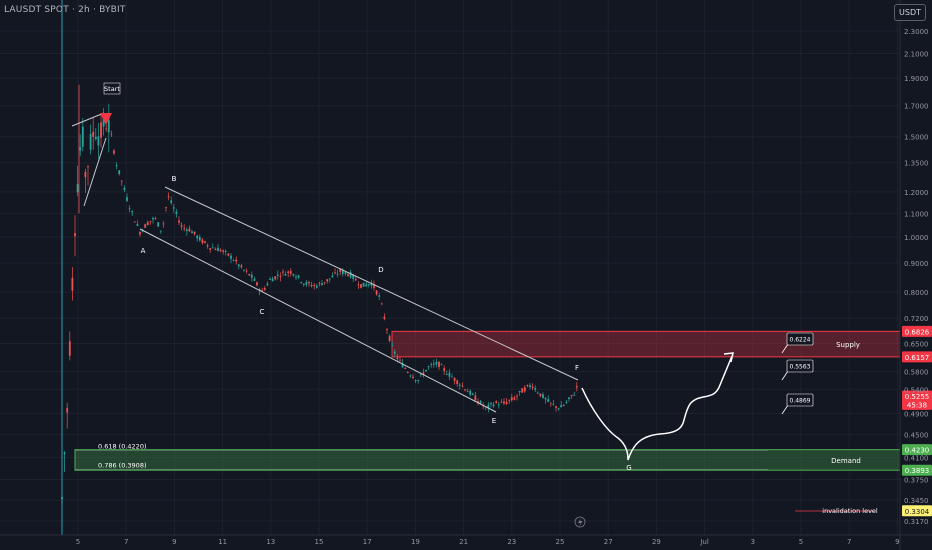 The height and width of the screenshot is (550, 932). Describe the element at coordinates (917, 512) in the screenshot. I see `price-label-text: 0.3304` at that location.